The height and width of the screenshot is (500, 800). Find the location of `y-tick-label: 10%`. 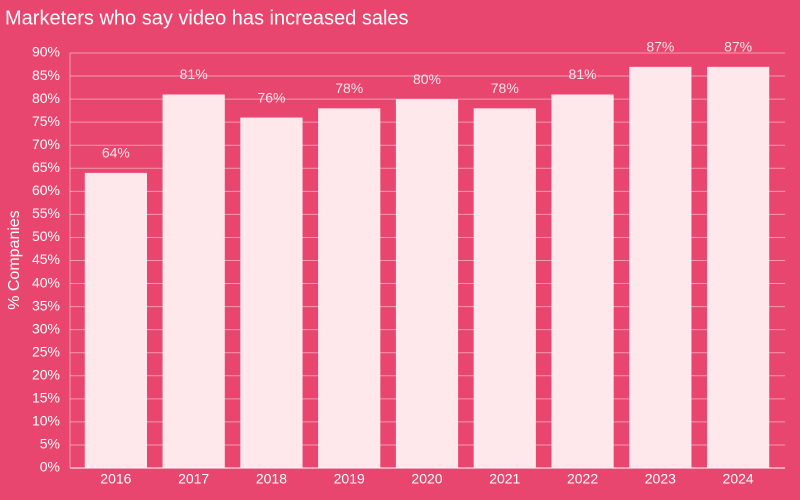

y-tick-label: 10% is located at coordinates (46, 421).